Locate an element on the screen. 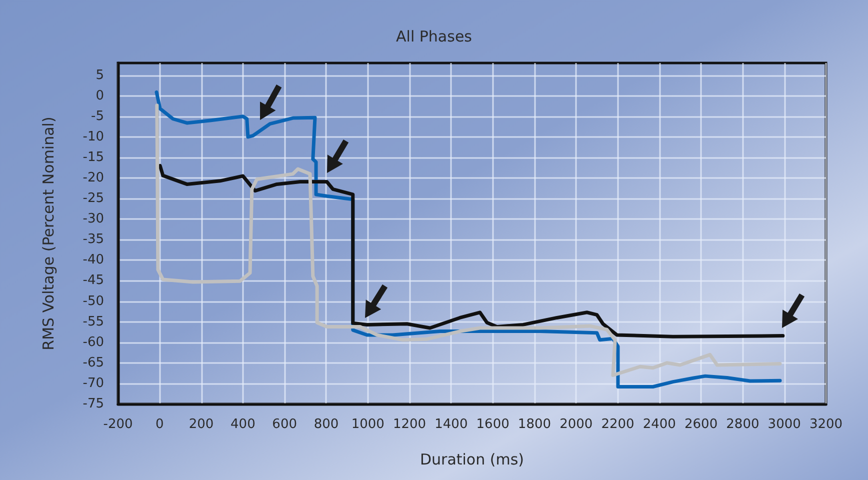 This screenshot has height=480, width=868. x-tick-label: 2000 is located at coordinates (576, 424).